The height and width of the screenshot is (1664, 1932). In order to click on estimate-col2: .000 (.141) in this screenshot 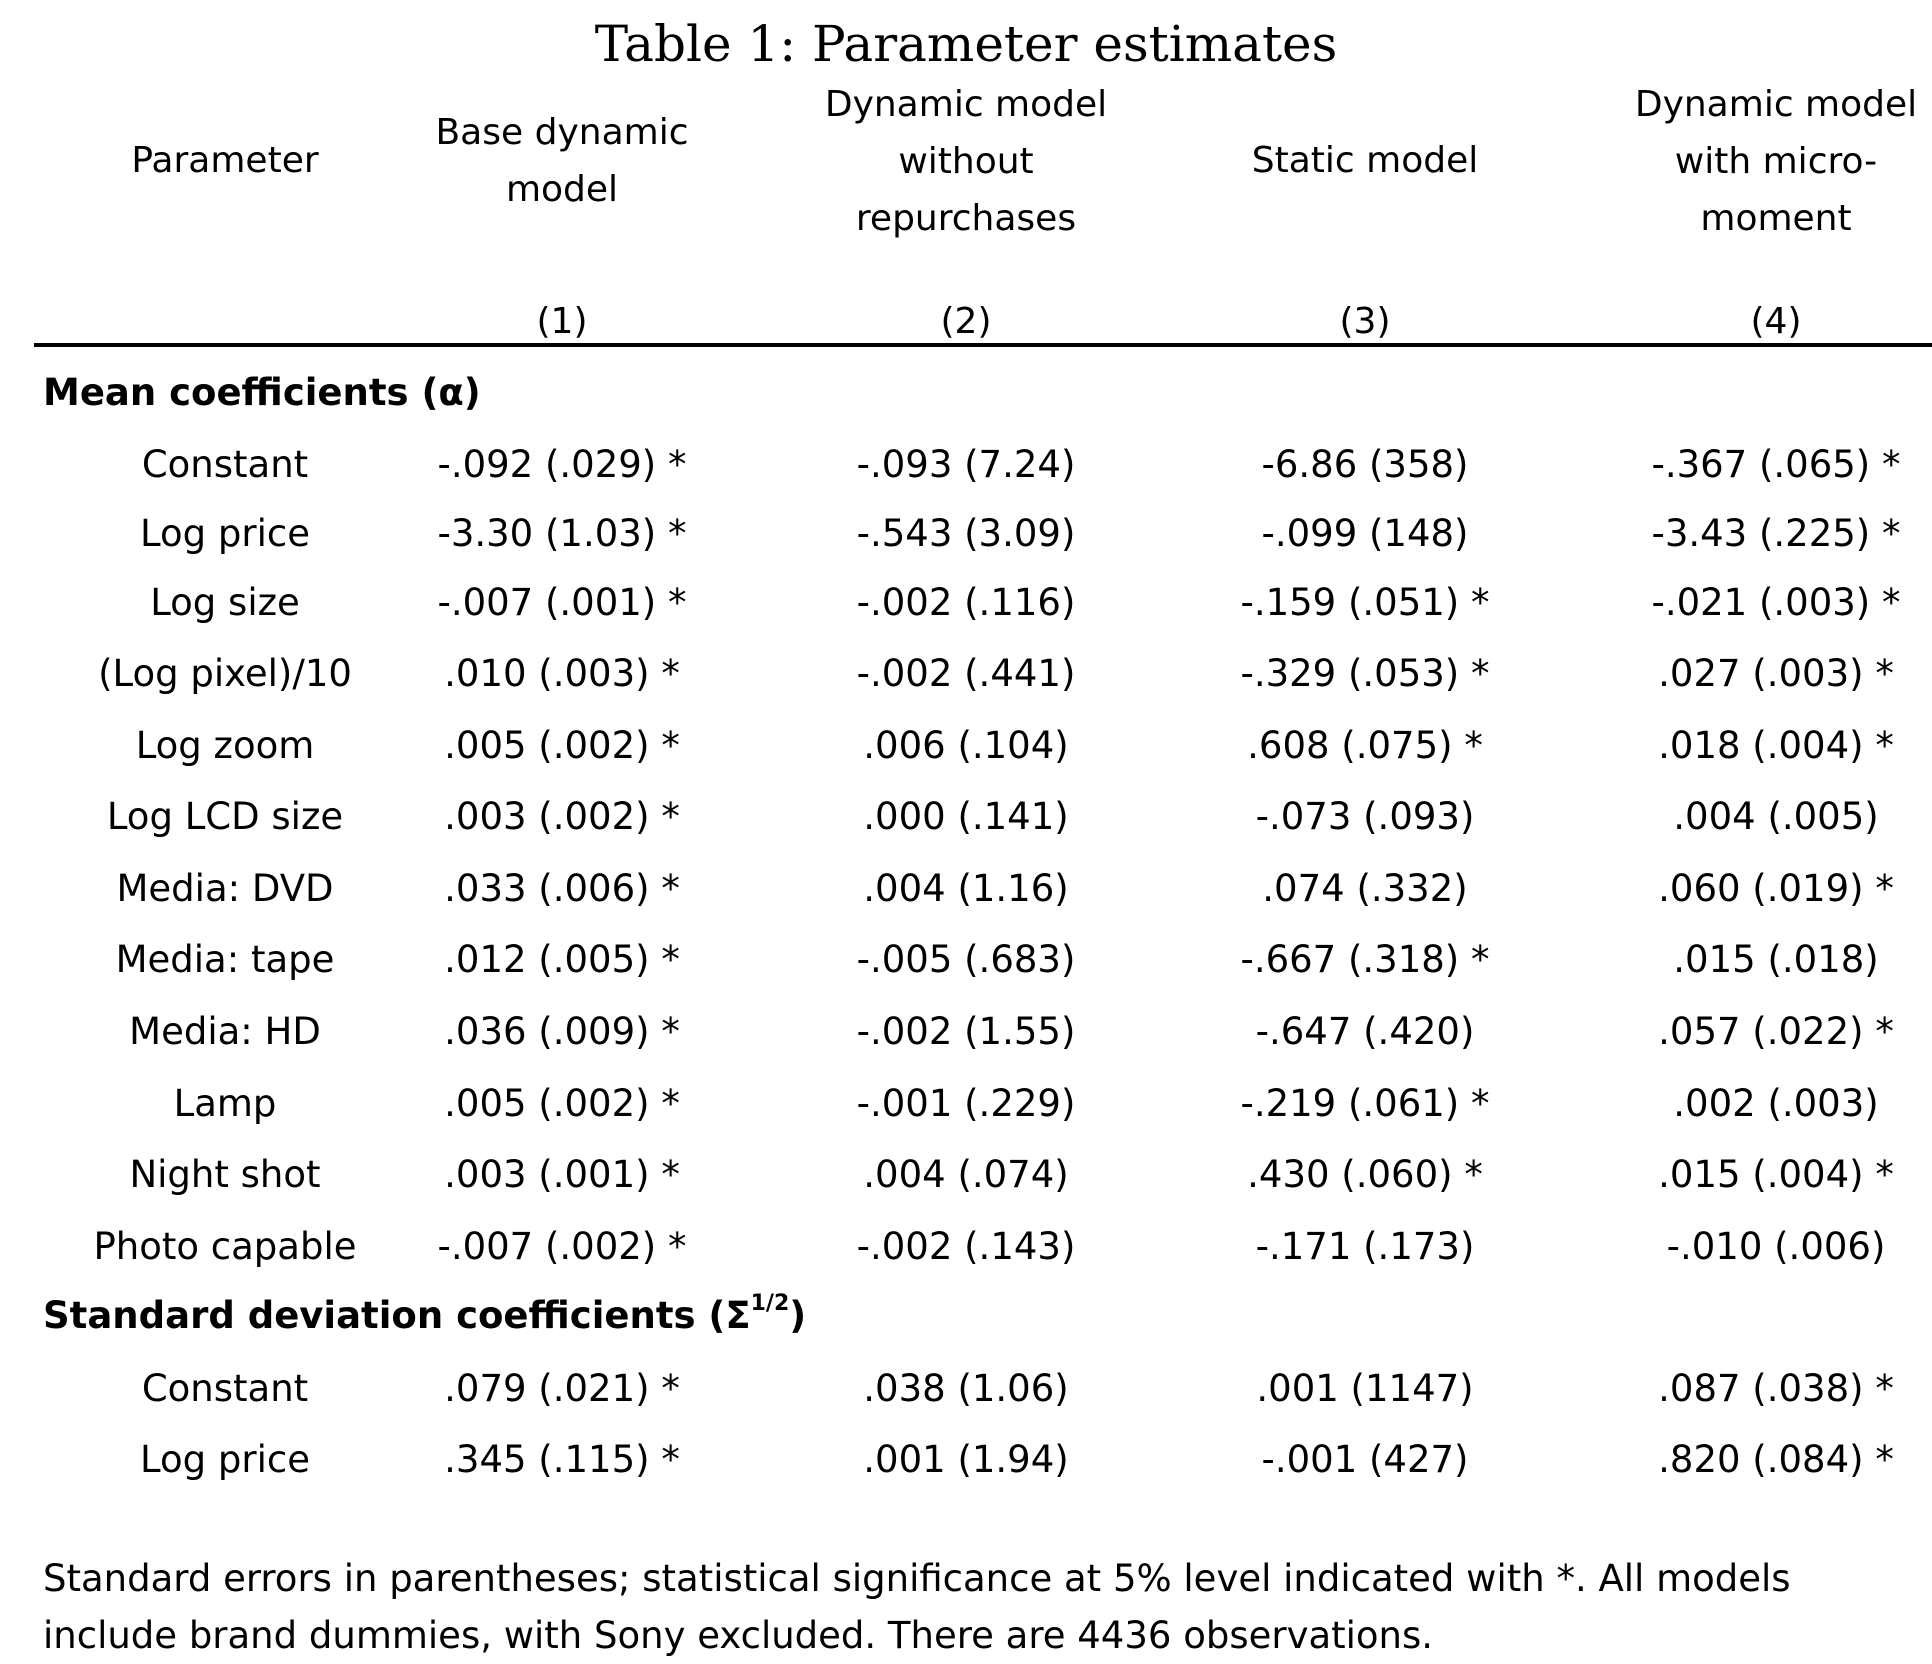, I will do `click(966, 816)`.